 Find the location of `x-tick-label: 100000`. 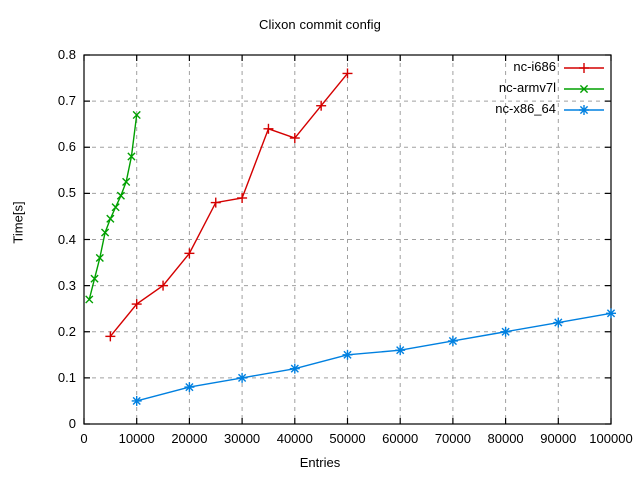

x-tick-label: 100000 is located at coordinates (611, 438).